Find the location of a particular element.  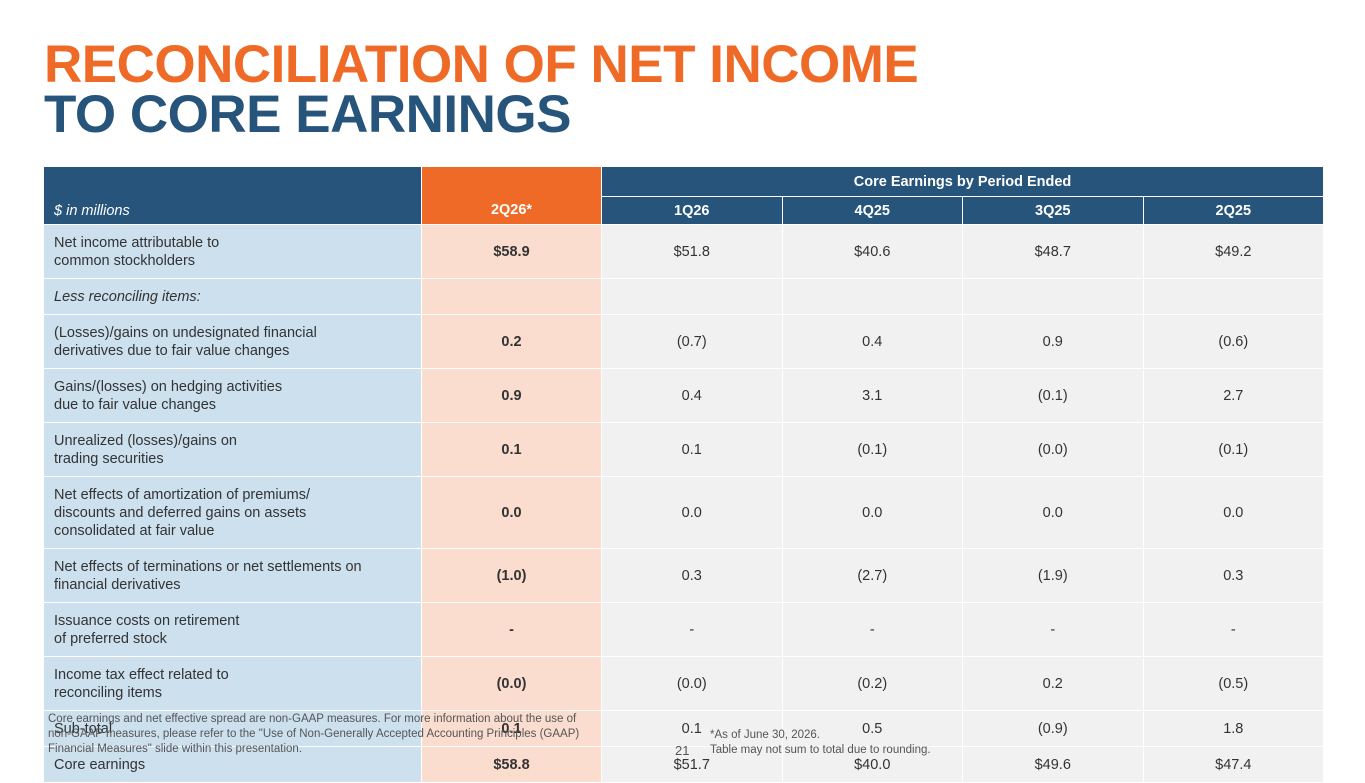

row-label-line: (Losses)/gains on undesignated financial is located at coordinates (185, 332).